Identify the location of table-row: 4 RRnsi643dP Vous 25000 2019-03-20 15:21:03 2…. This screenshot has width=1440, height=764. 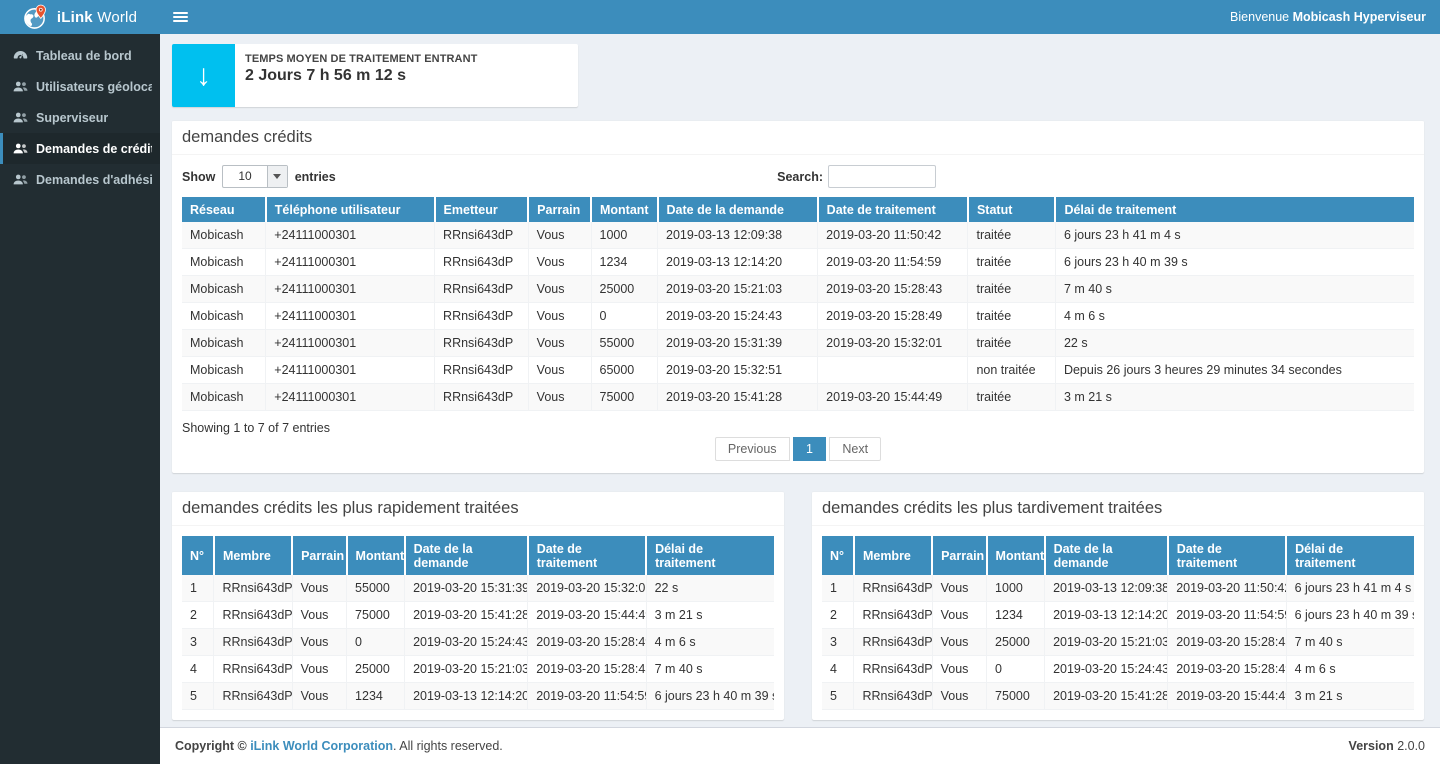
(478, 669).